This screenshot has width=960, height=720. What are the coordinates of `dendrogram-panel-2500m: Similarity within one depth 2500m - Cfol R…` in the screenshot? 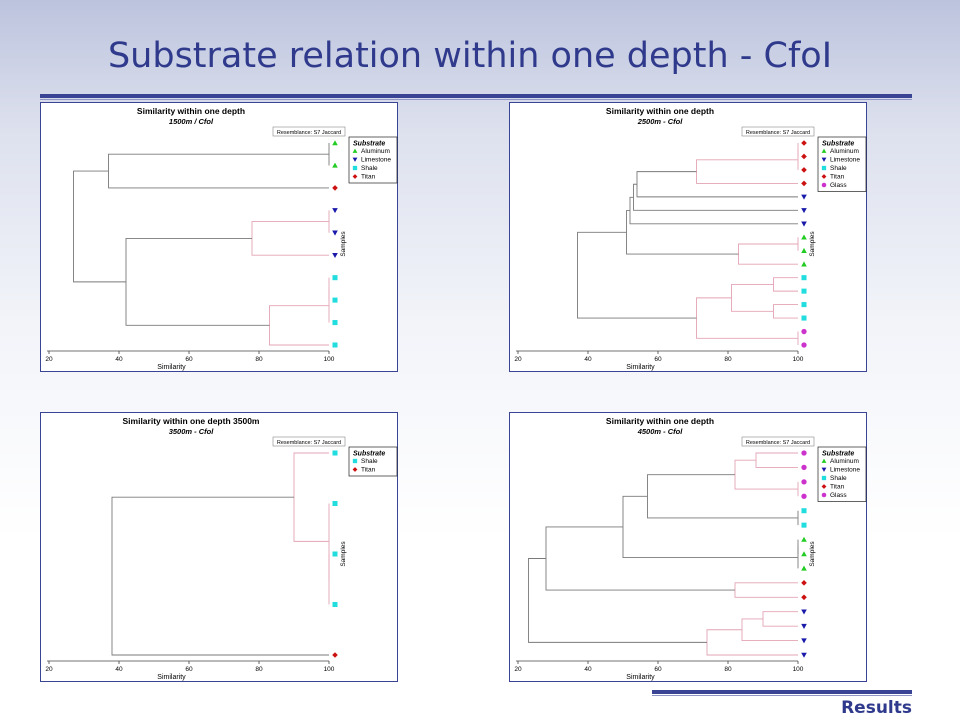 It's located at (688, 237).